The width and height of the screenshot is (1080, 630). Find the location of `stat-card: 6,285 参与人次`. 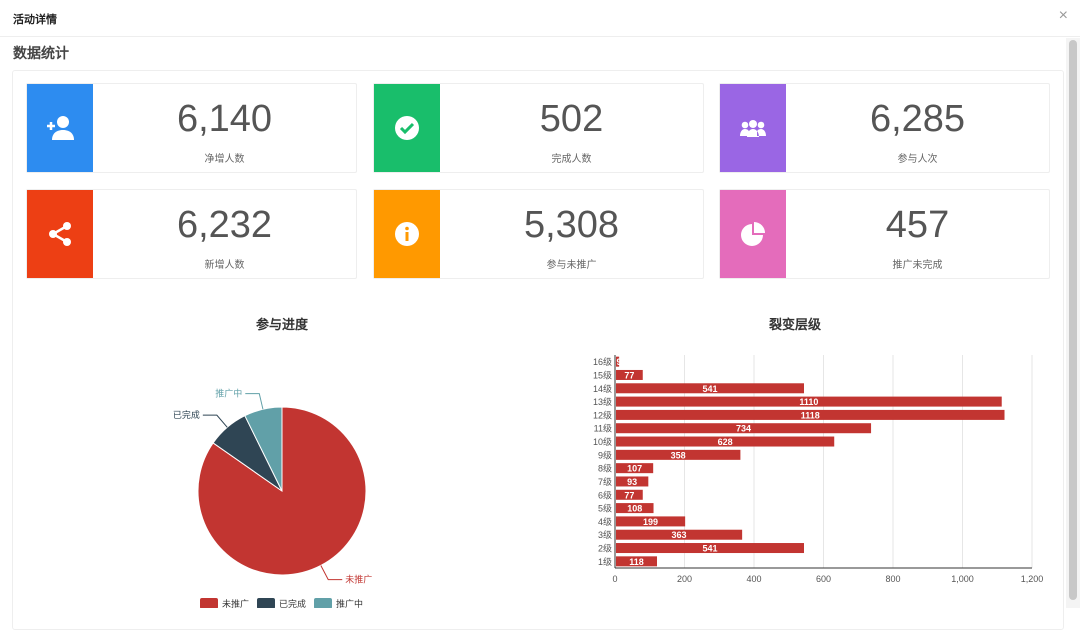

stat-card: 6,285 参与人次 is located at coordinates (884, 128).